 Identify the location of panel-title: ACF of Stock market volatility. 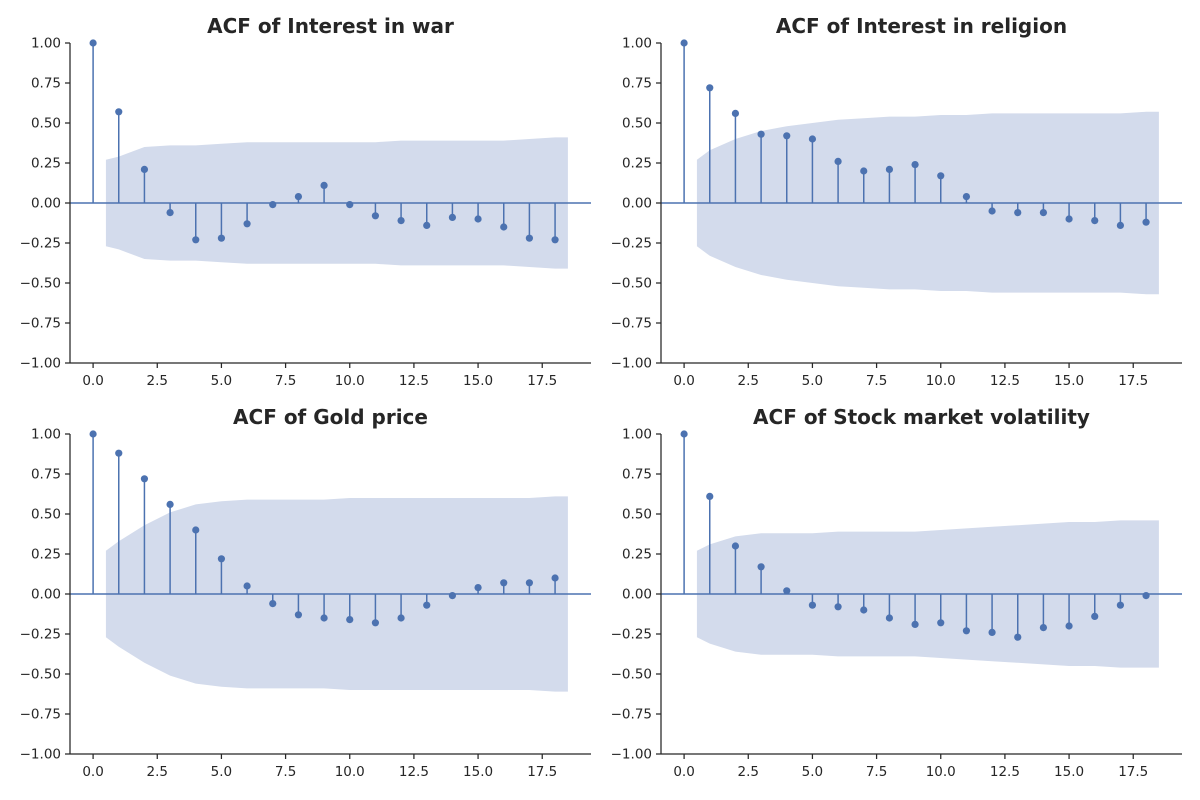
(921, 417).